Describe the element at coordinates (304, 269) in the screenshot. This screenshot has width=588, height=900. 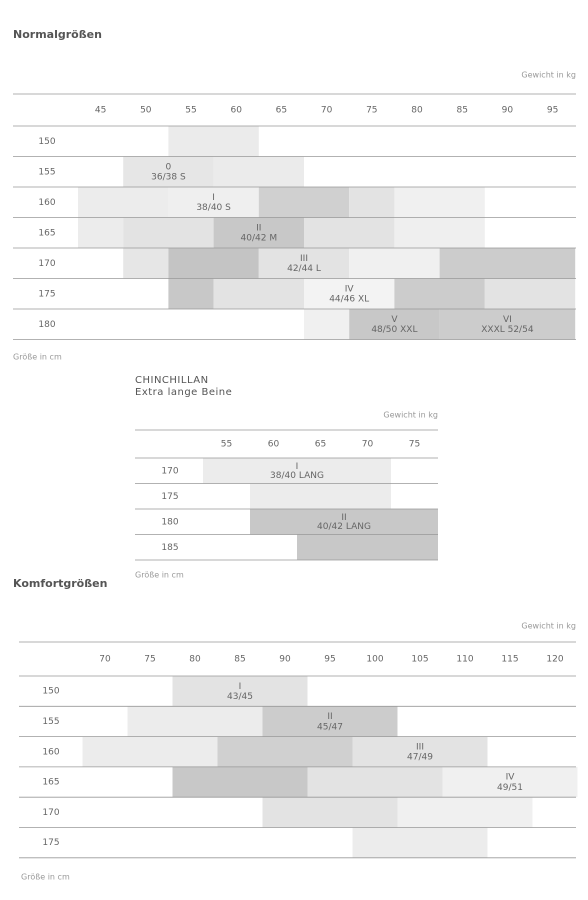
I see `size-label: 42/44 L` at that location.